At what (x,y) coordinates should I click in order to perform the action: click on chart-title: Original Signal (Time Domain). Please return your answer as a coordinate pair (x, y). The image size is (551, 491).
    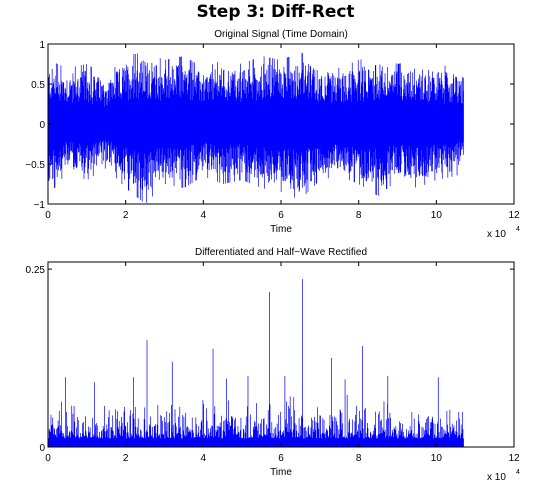
    Looking at the image, I should click on (281, 34).